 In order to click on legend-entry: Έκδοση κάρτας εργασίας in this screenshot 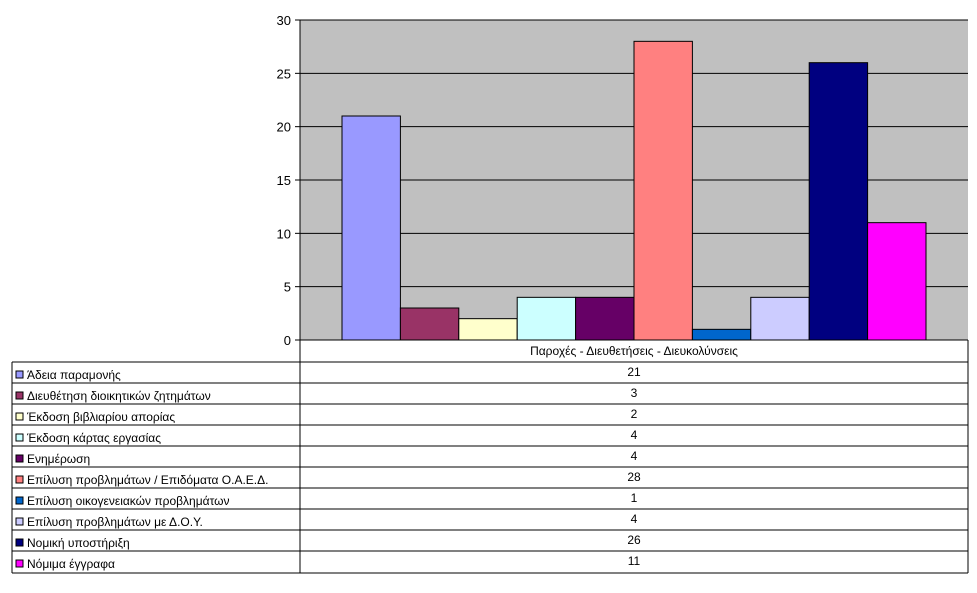, I will do `click(93, 438)`.